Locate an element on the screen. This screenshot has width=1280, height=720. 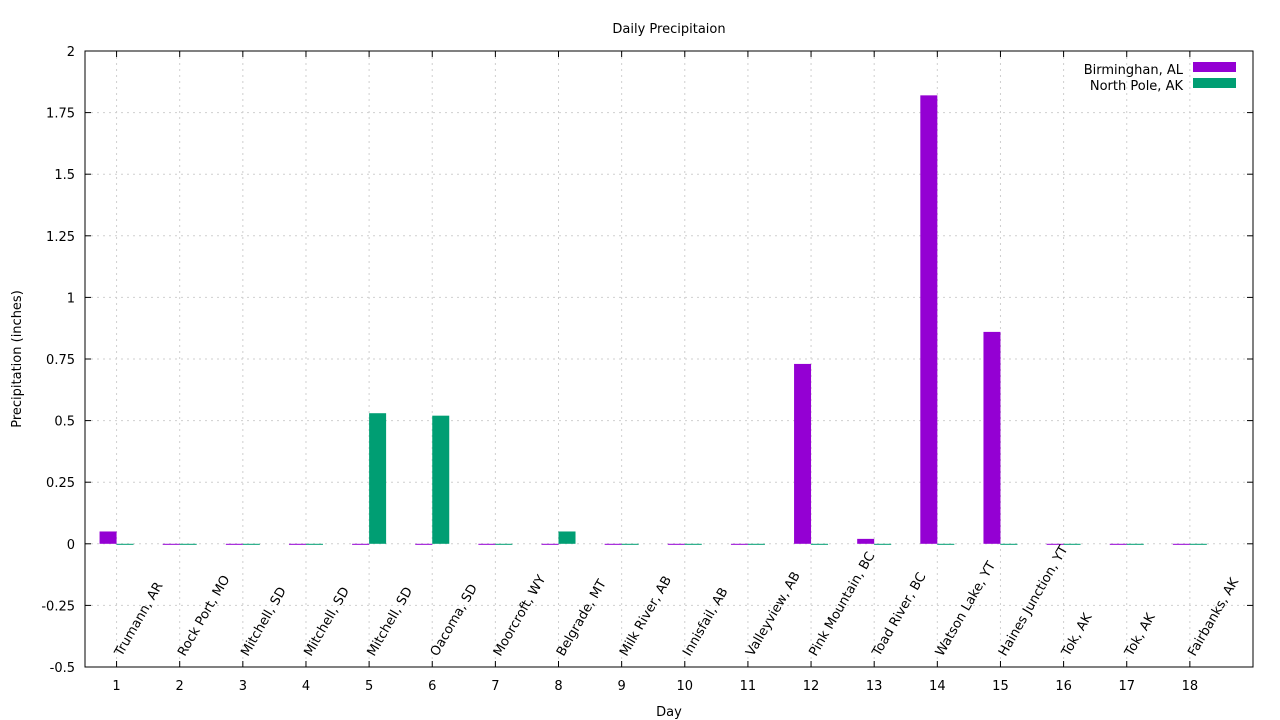
x-tick-label: 6 is located at coordinates (432, 686).